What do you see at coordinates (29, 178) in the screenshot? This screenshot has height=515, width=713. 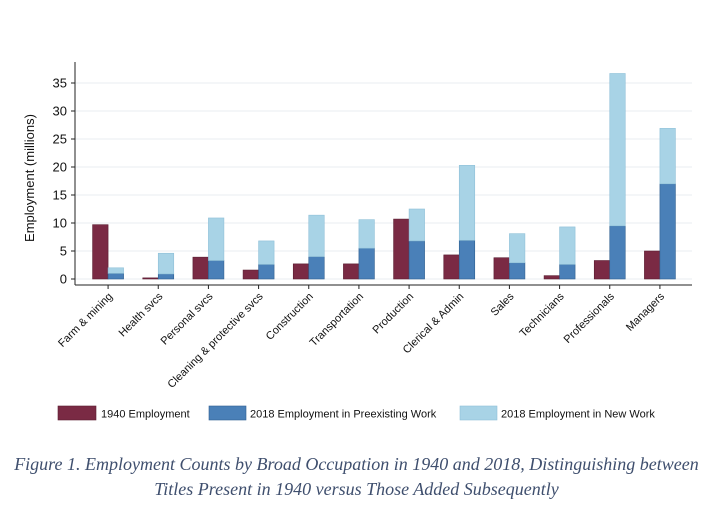 I see `y-axis-label: Employment (millions)` at bounding box center [29, 178].